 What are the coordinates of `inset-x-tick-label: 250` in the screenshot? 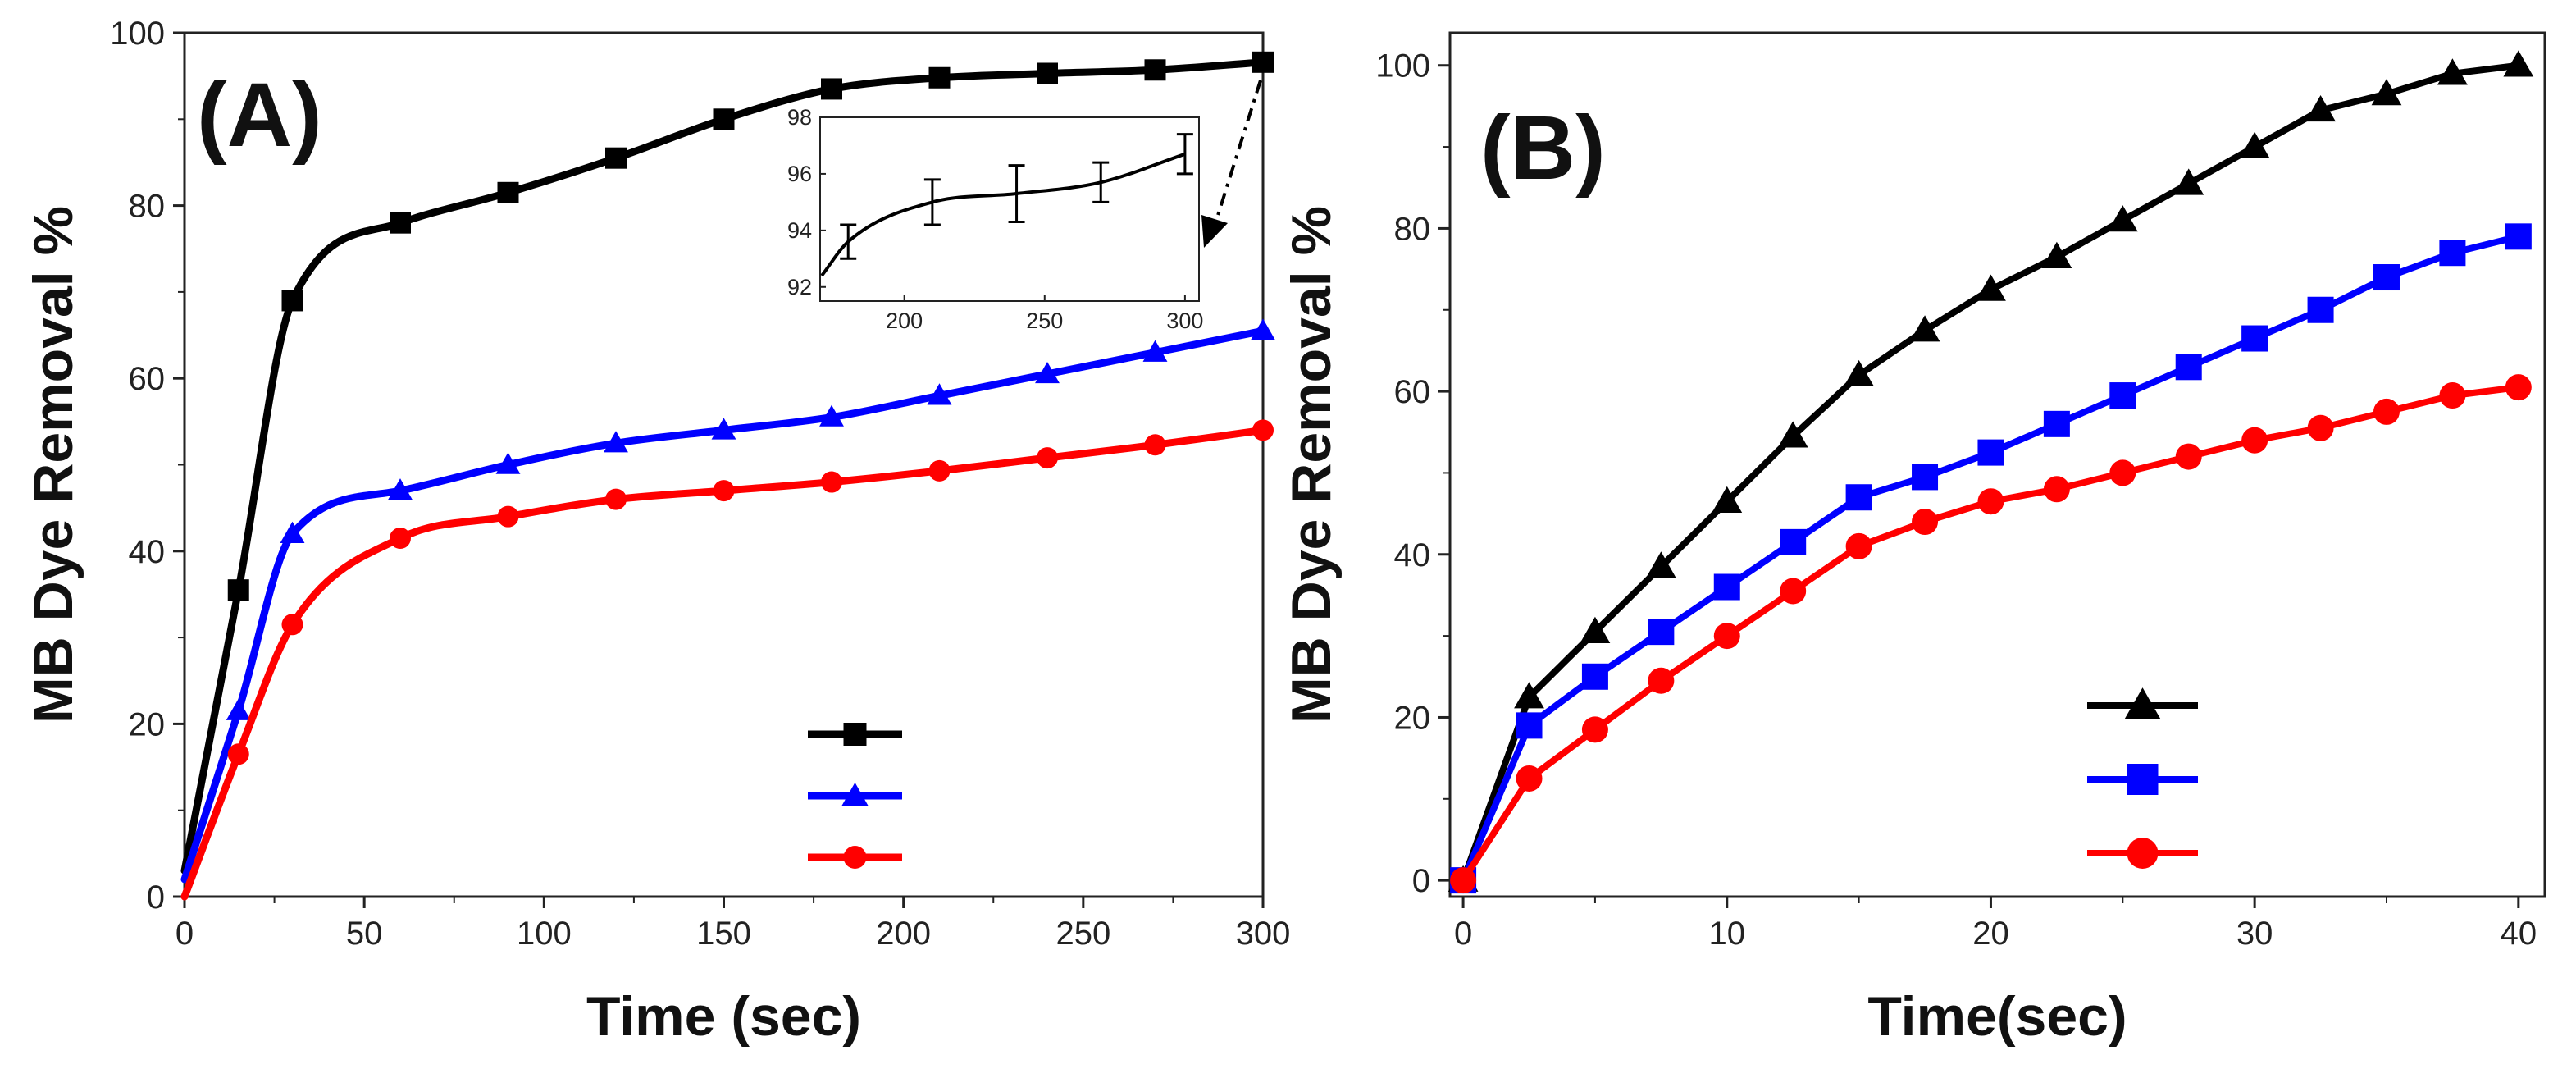 It's located at (1044, 320).